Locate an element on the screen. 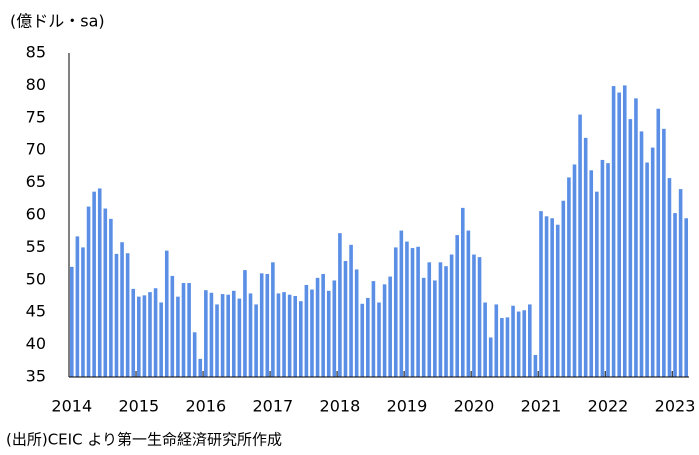 The height and width of the screenshot is (455, 699). x-tick-label: 2014 is located at coordinates (71, 406).